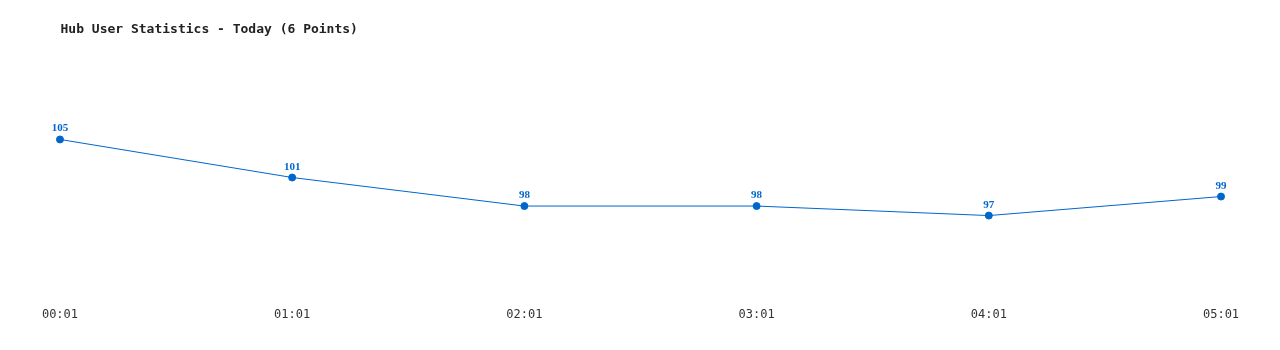  Describe the element at coordinates (989, 203) in the screenshot. I see `data-label: 97` at that location.